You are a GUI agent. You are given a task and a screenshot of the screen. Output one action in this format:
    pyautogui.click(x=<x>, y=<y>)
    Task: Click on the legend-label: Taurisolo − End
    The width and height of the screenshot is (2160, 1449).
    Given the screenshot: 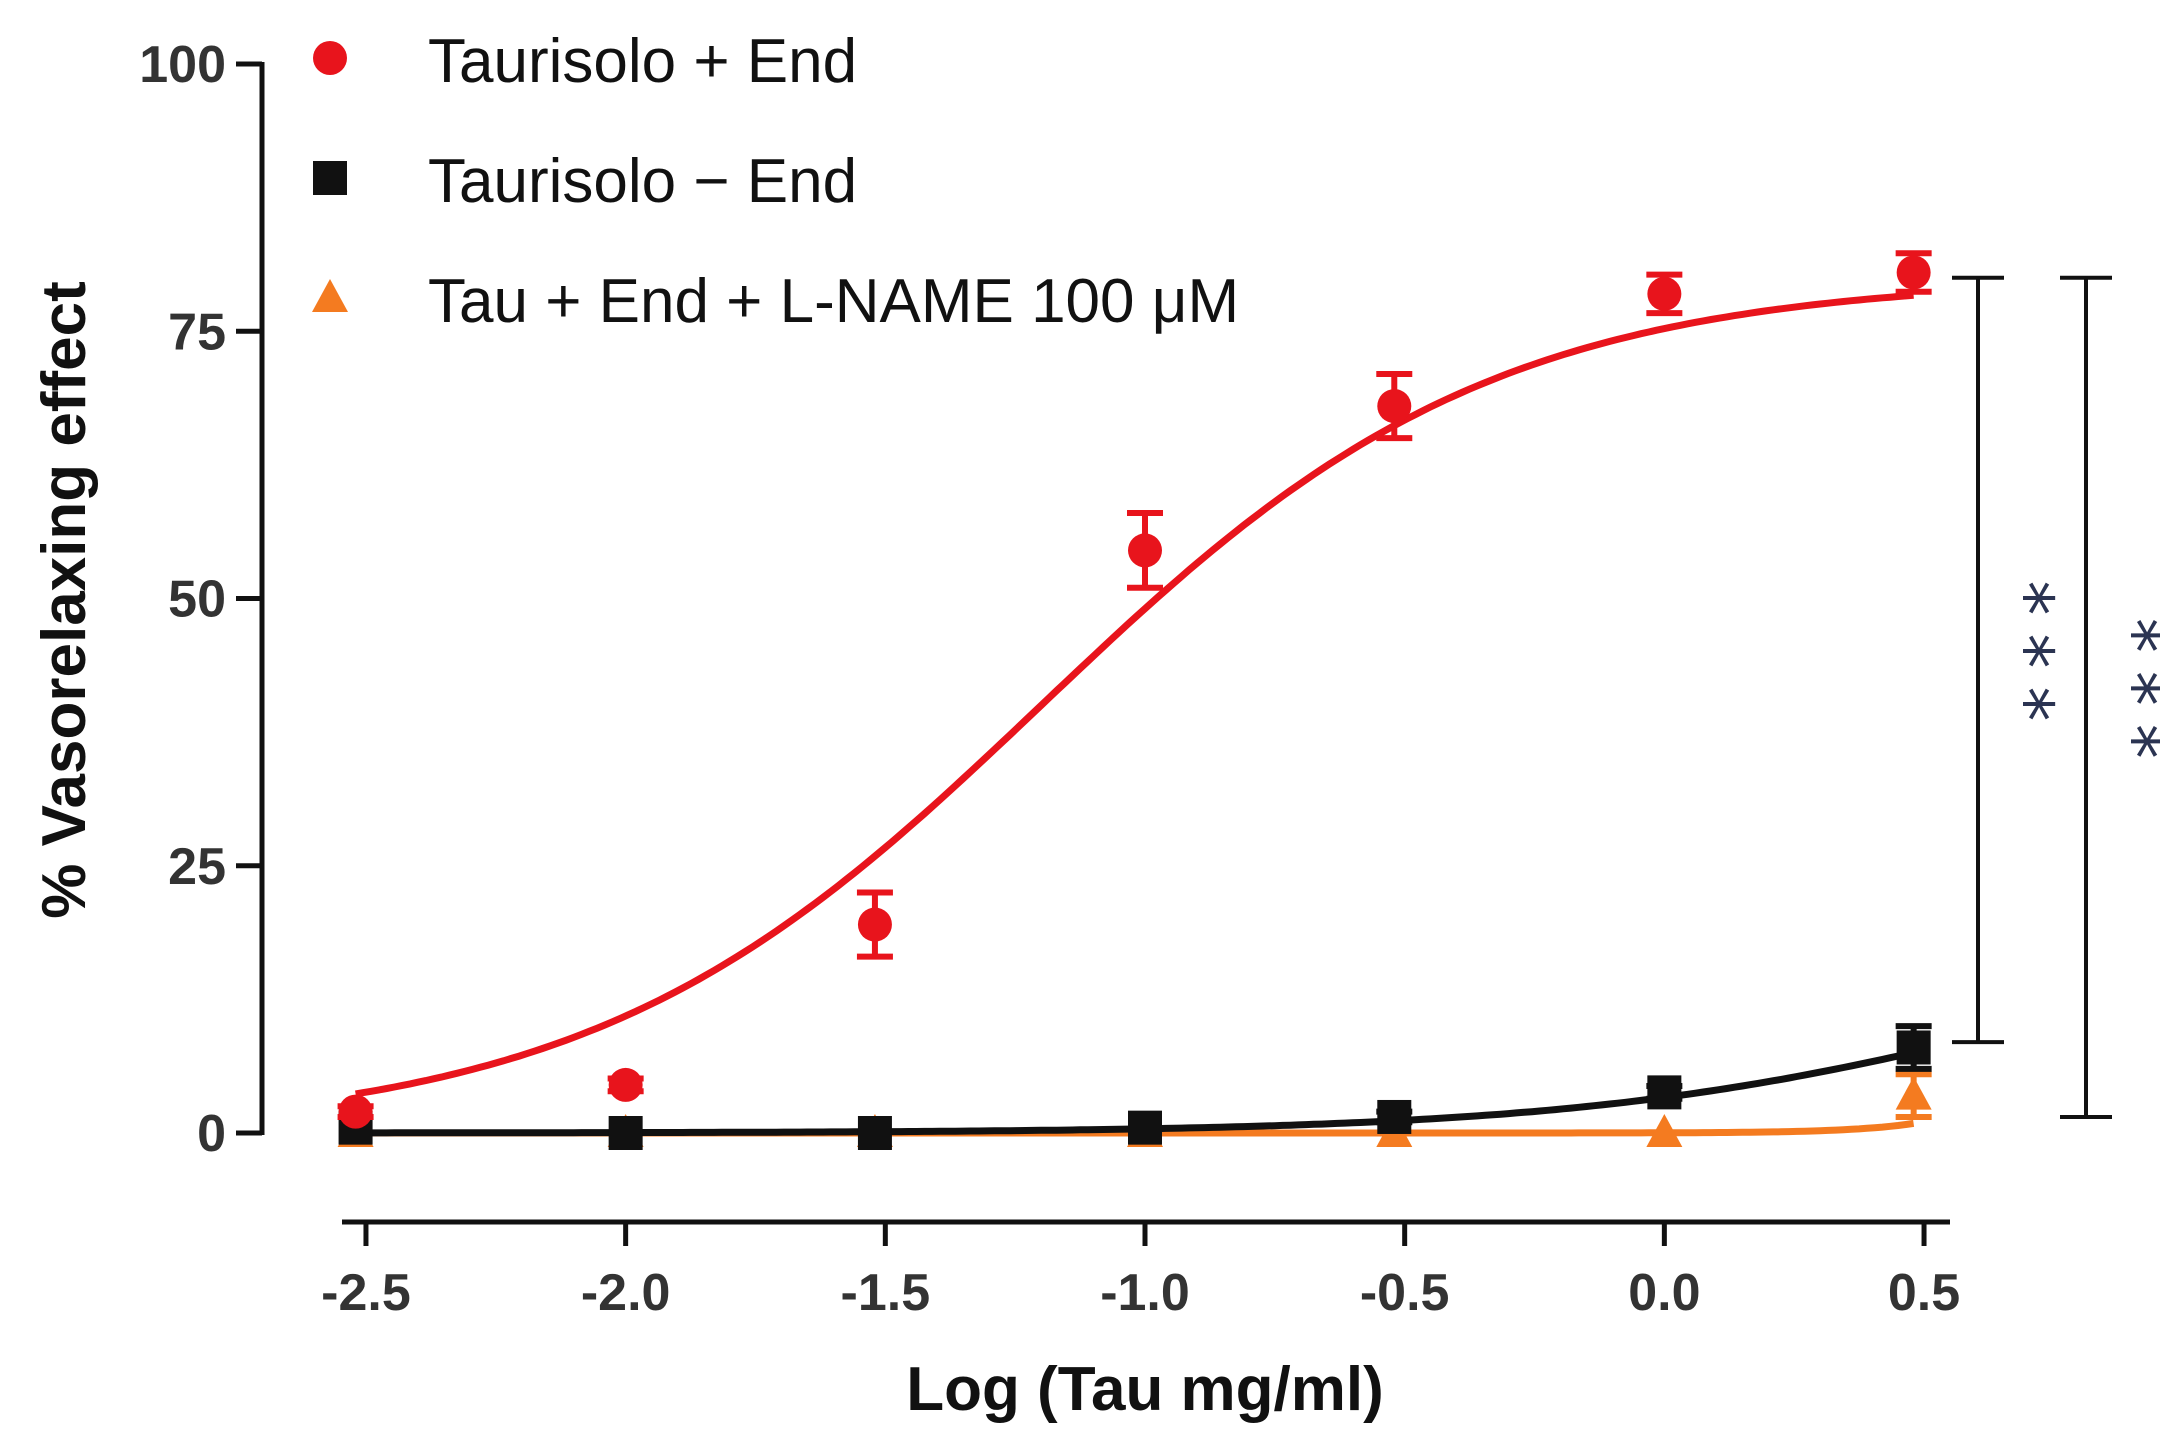 What is the action you would take?
    pyautogui.click(x=642, y=181)
    